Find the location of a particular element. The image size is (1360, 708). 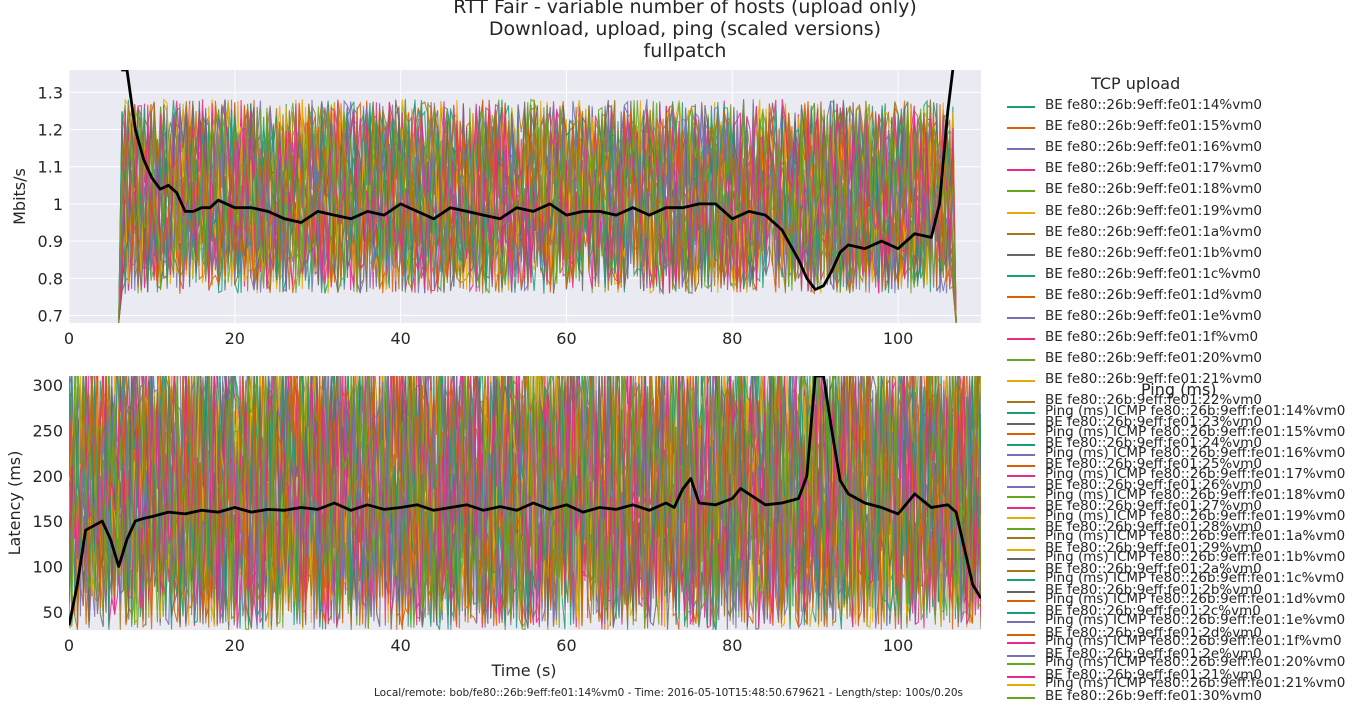

y-tick-label: 50 is located at coordinates (53, 612).